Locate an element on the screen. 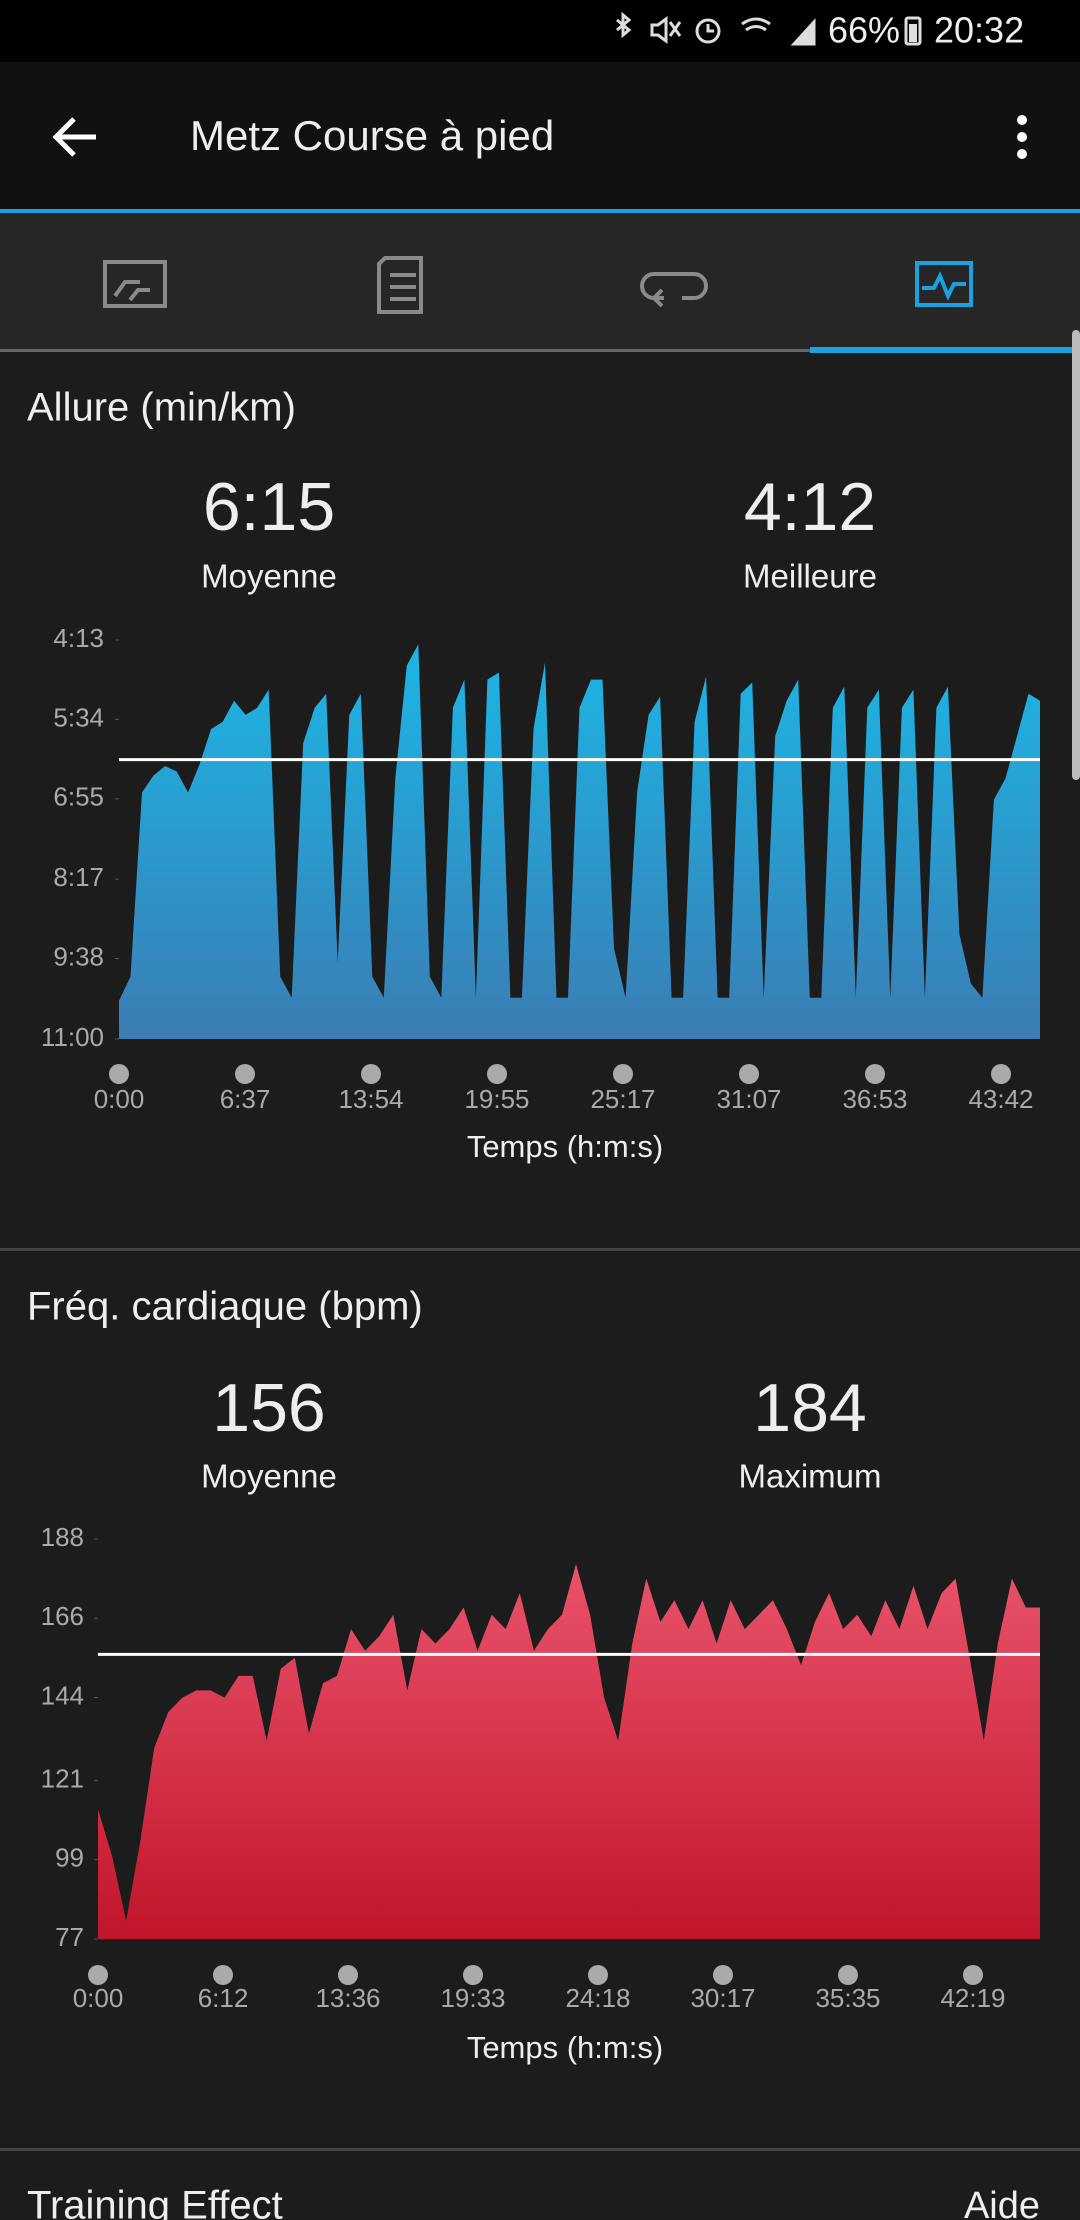 Image resolution: width=1080 pixels, height=2220 pixels. x-tick-label: 43:42 is located at coordinates (1000, 1099).